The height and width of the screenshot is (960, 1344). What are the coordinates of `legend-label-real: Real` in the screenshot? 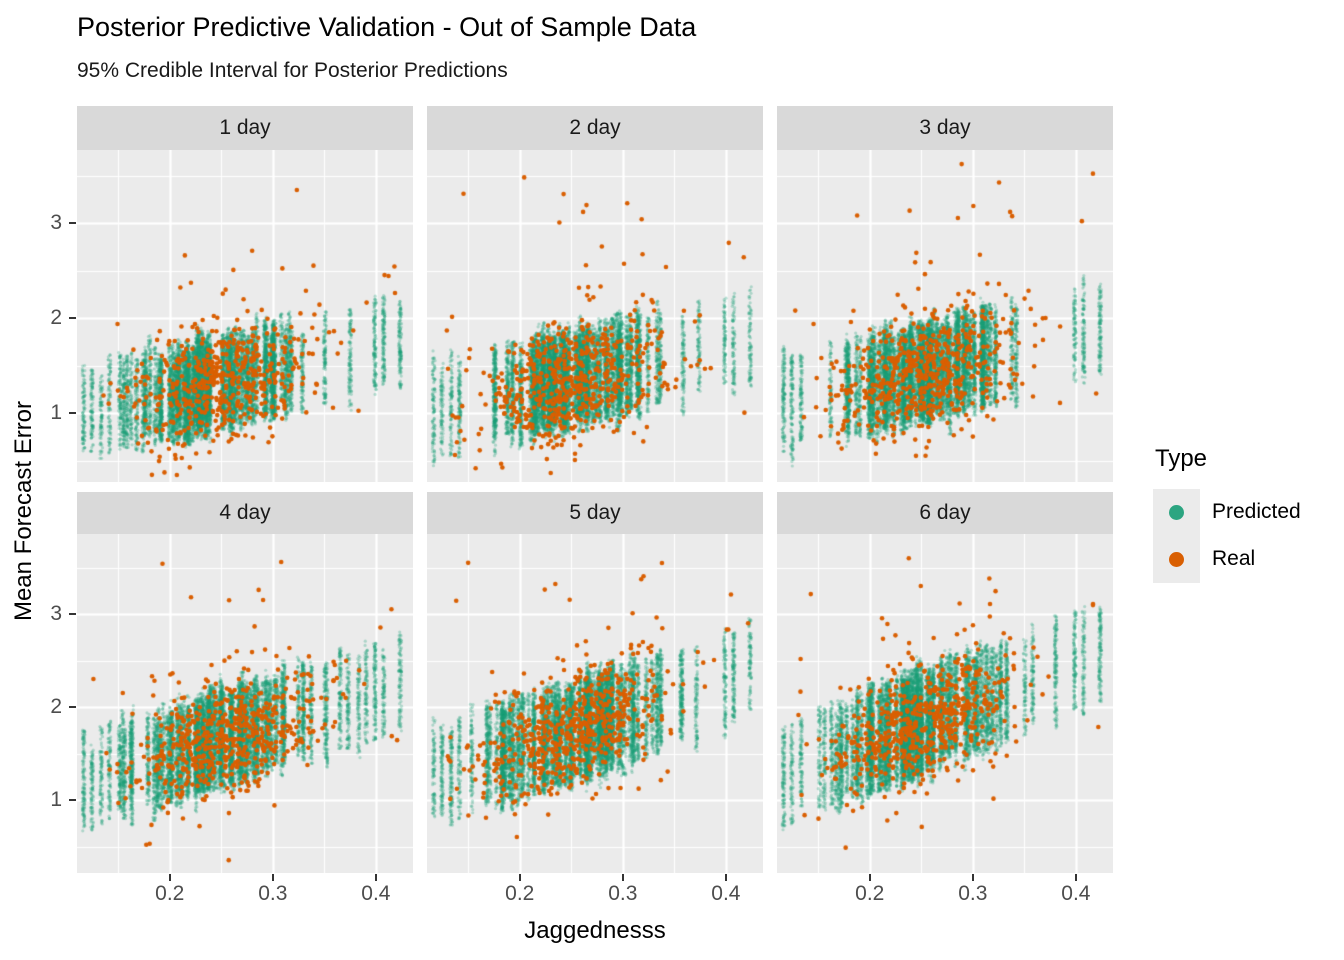 It's located at (1234, 558).